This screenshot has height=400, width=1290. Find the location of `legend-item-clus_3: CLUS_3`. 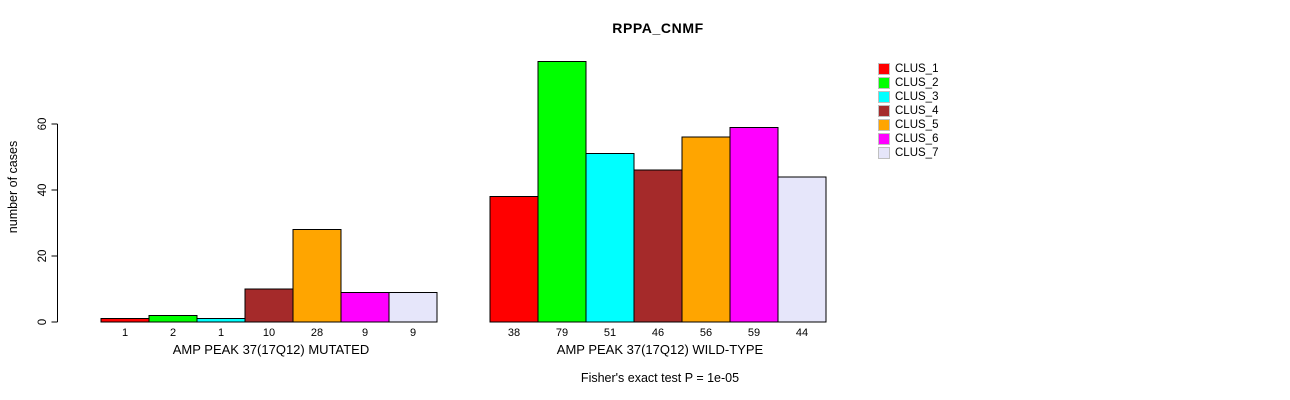

legend-item-clus_3: CLUS_3 is located at coordinates (908, 97).